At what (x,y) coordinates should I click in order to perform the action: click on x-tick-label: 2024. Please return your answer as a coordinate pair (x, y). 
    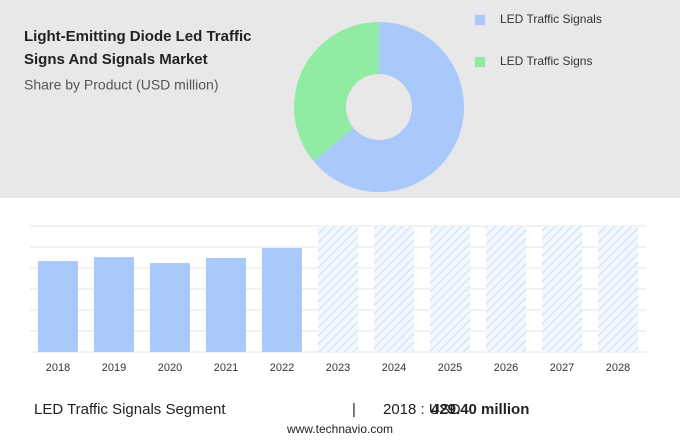
    Looking at the image, I should click on (394, 368).